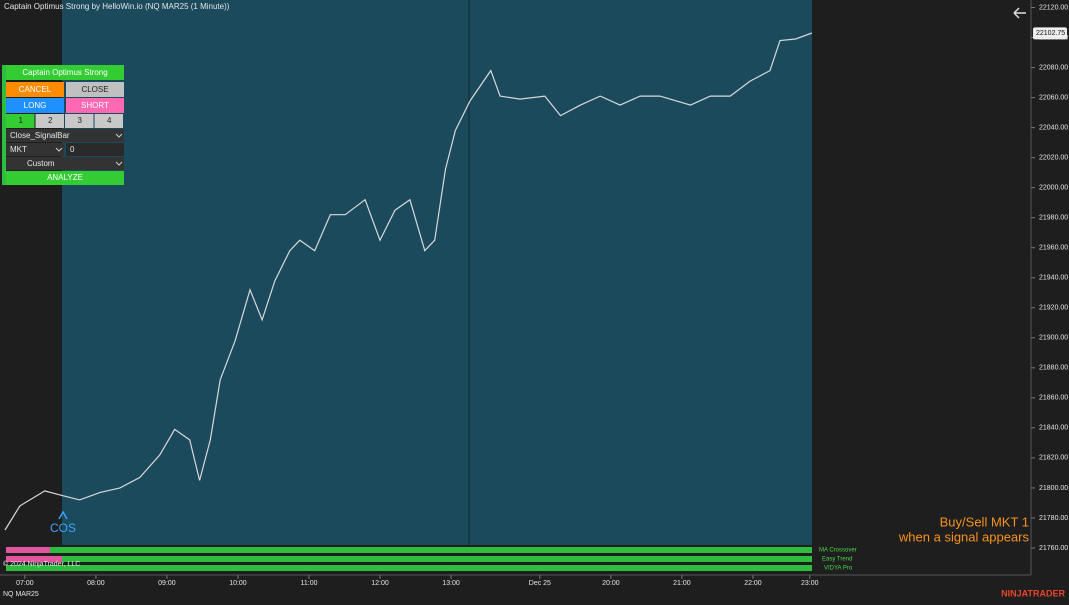 The width and height of the screenshot is (1069, 605). What do you see at coordinates (25, 583) in the screenshot?
I see `x-tick-label: 07:00` at bounding box center [25, 583].